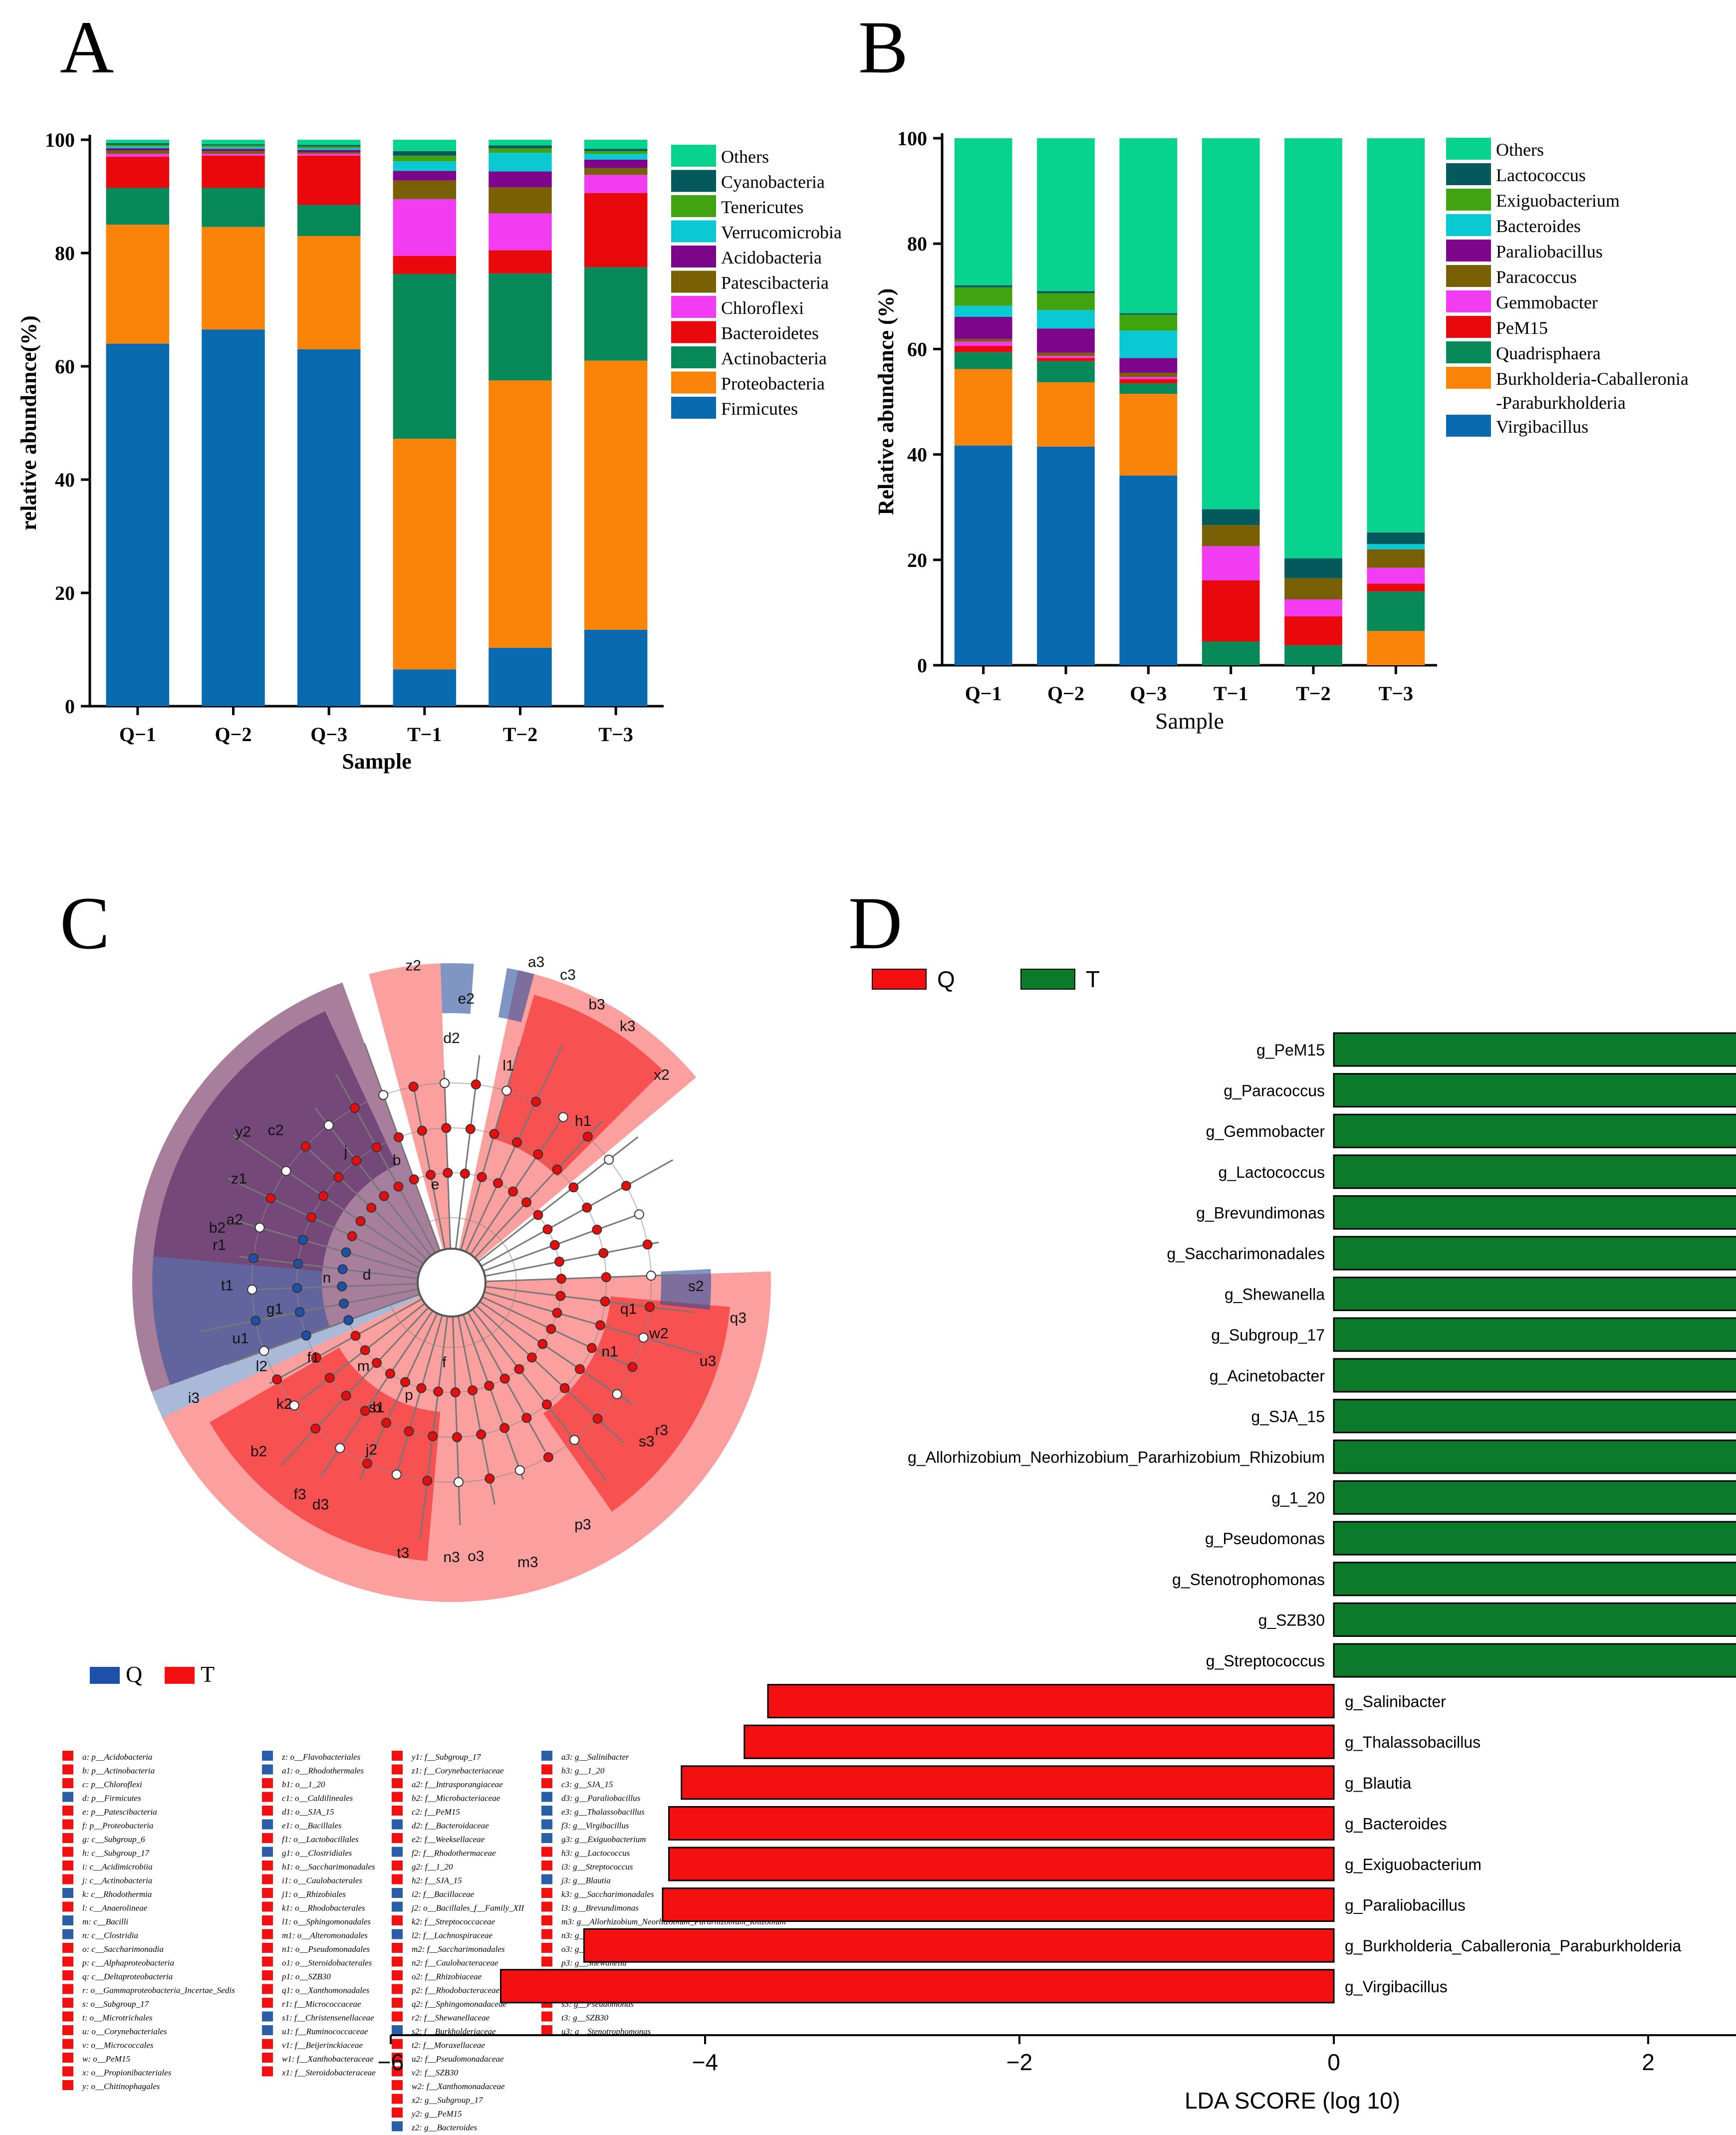 The height and width of the screenshot is (2135, 1736). What do you see at coordinates (1248, 1580) in the screenshot?
I see `lda-bar-label: g_Stenotrophomonas` at bounding box center [1248, 1580].